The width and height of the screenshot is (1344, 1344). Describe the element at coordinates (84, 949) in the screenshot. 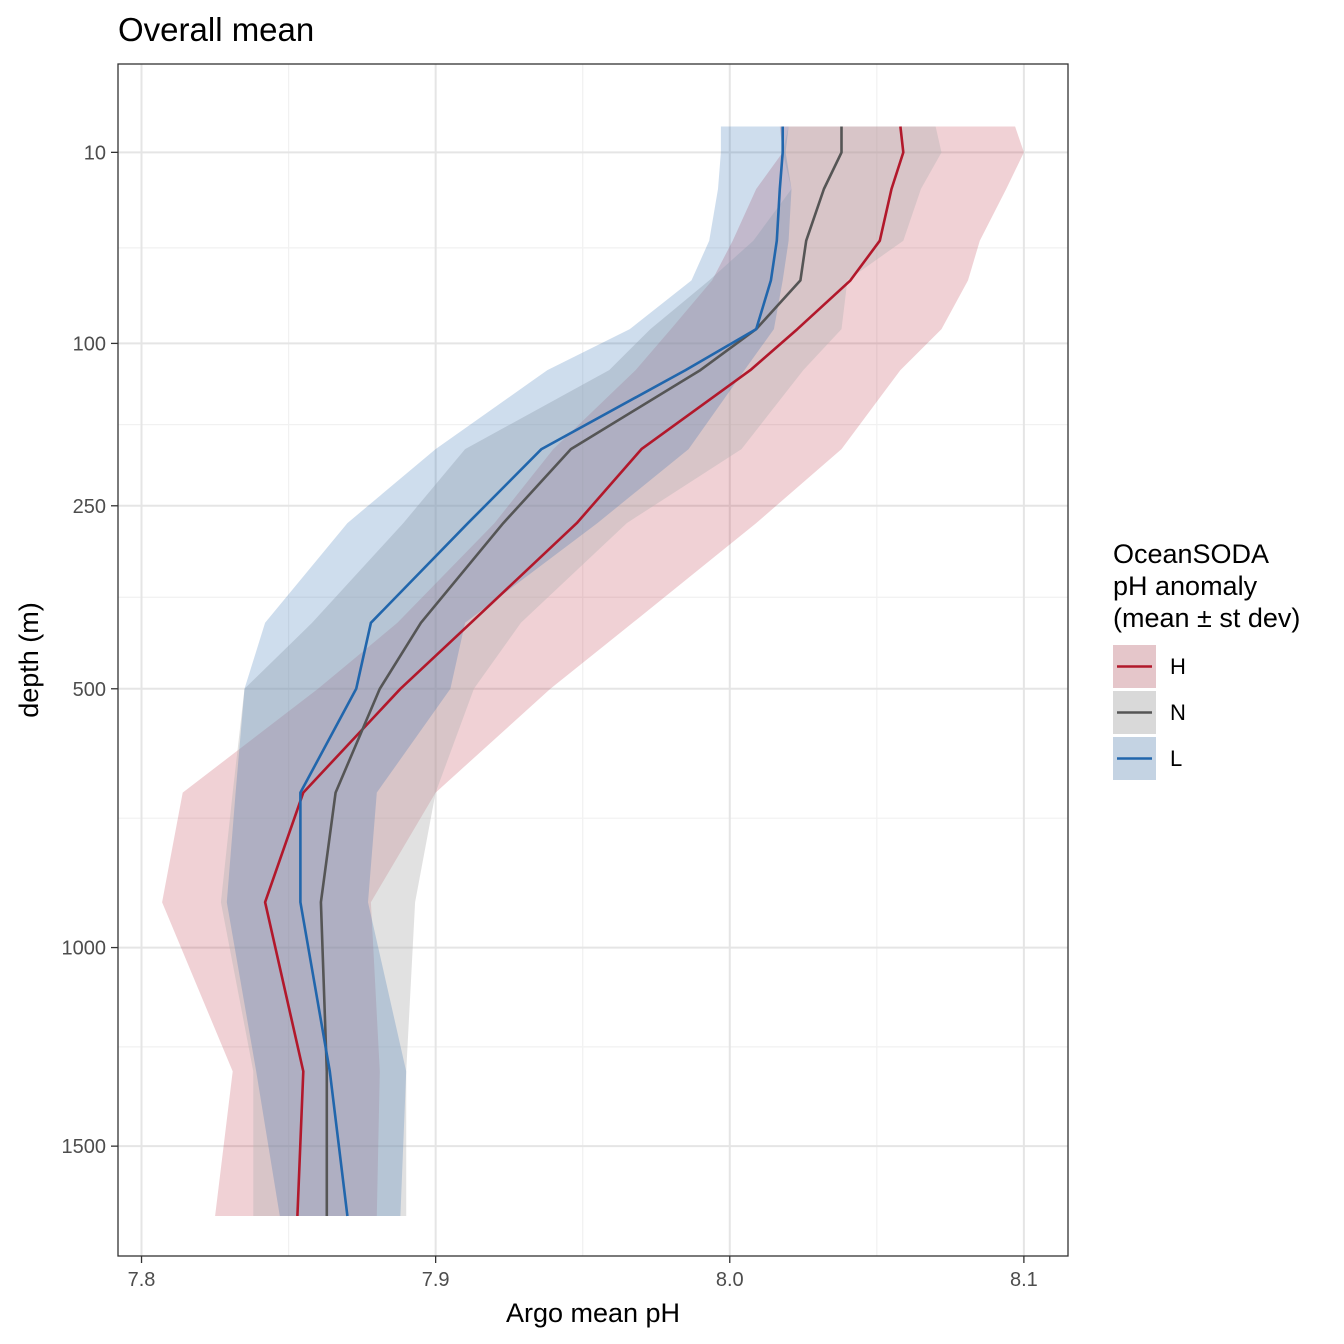

I see `y-tick-label: 1000` at that location.